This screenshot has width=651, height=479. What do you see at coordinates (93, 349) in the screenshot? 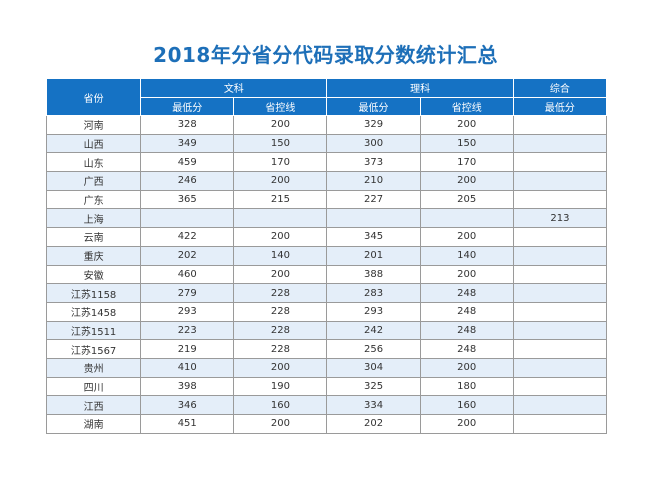
I see `cell-province: 江苏1567` at bounding box center [93, 349].